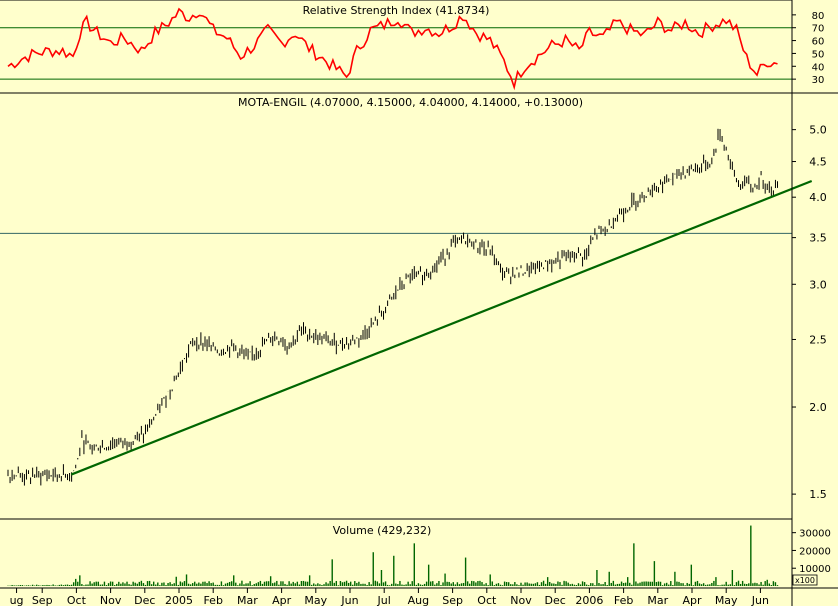 This screenshot has height=606, width=838. Describe the element at coordinates (818, 67) in the screenshot. I see `rsi-tick-label: 40` at that location.